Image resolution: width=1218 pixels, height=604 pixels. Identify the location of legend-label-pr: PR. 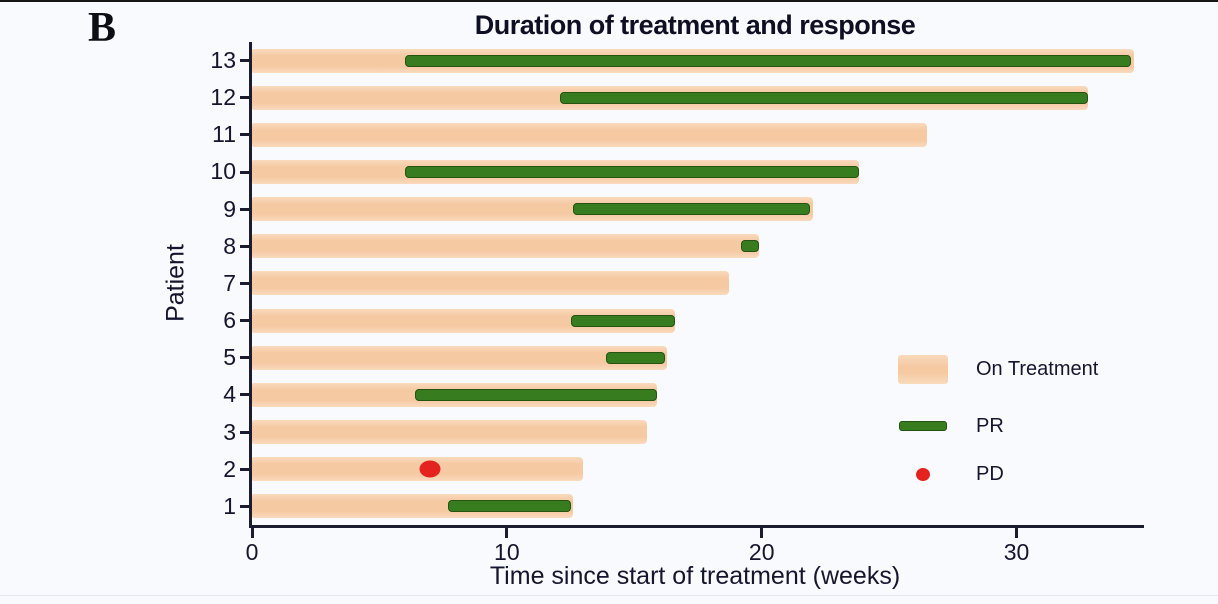
(990, 425).